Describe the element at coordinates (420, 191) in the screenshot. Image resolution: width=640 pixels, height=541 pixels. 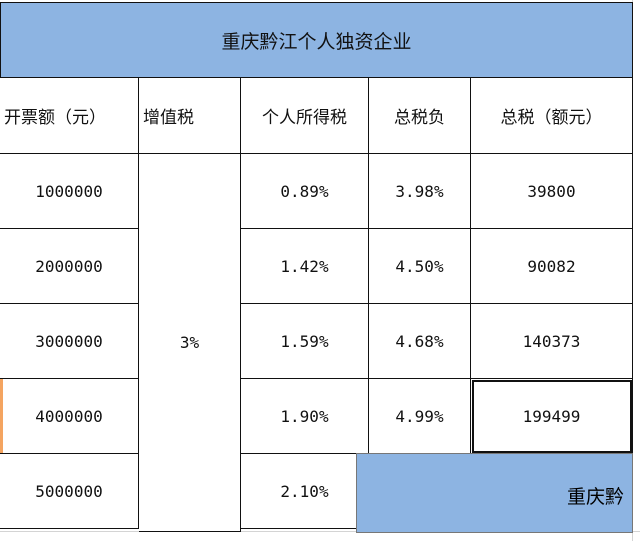
I see `total-rate-cell: 3.98%` at that location.